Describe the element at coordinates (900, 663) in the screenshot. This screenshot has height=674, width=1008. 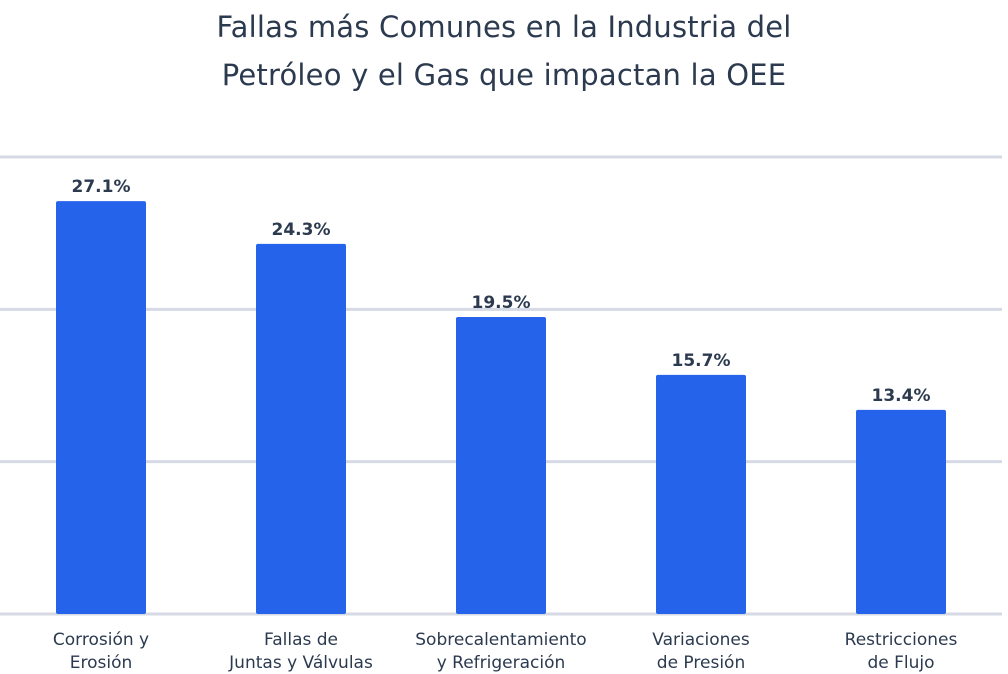
I see `category-label-4-line-1: de Flujo` at that location.